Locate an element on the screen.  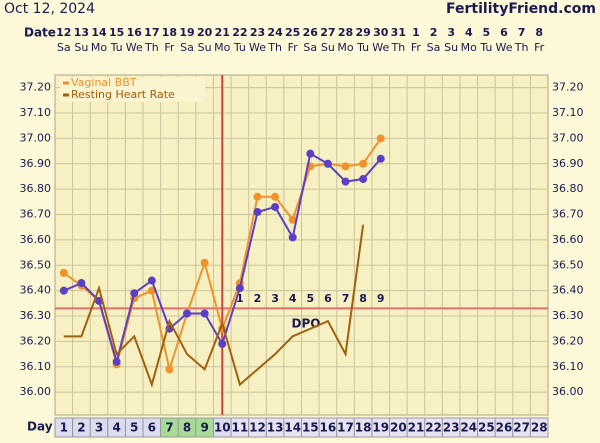
y-tick-label-right: 37.00 is located at coordinates (568, 137).